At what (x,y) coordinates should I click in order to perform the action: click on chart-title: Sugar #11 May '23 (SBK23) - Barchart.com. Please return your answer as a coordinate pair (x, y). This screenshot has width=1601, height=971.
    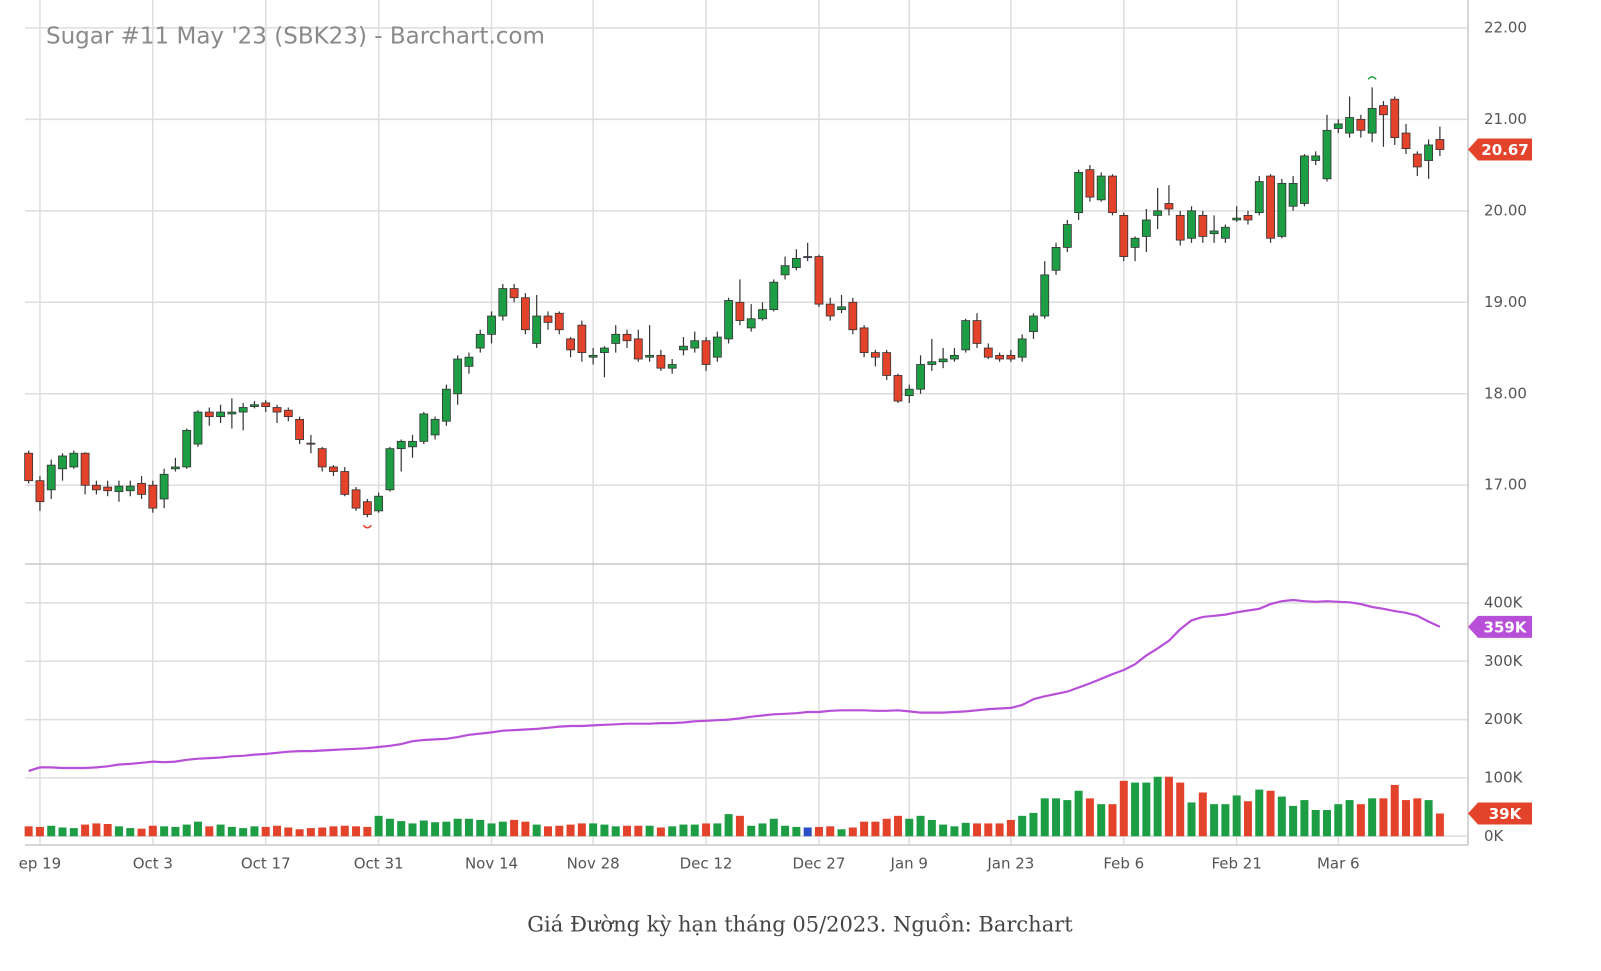
    Looking at the image, I should click on (295, 37).